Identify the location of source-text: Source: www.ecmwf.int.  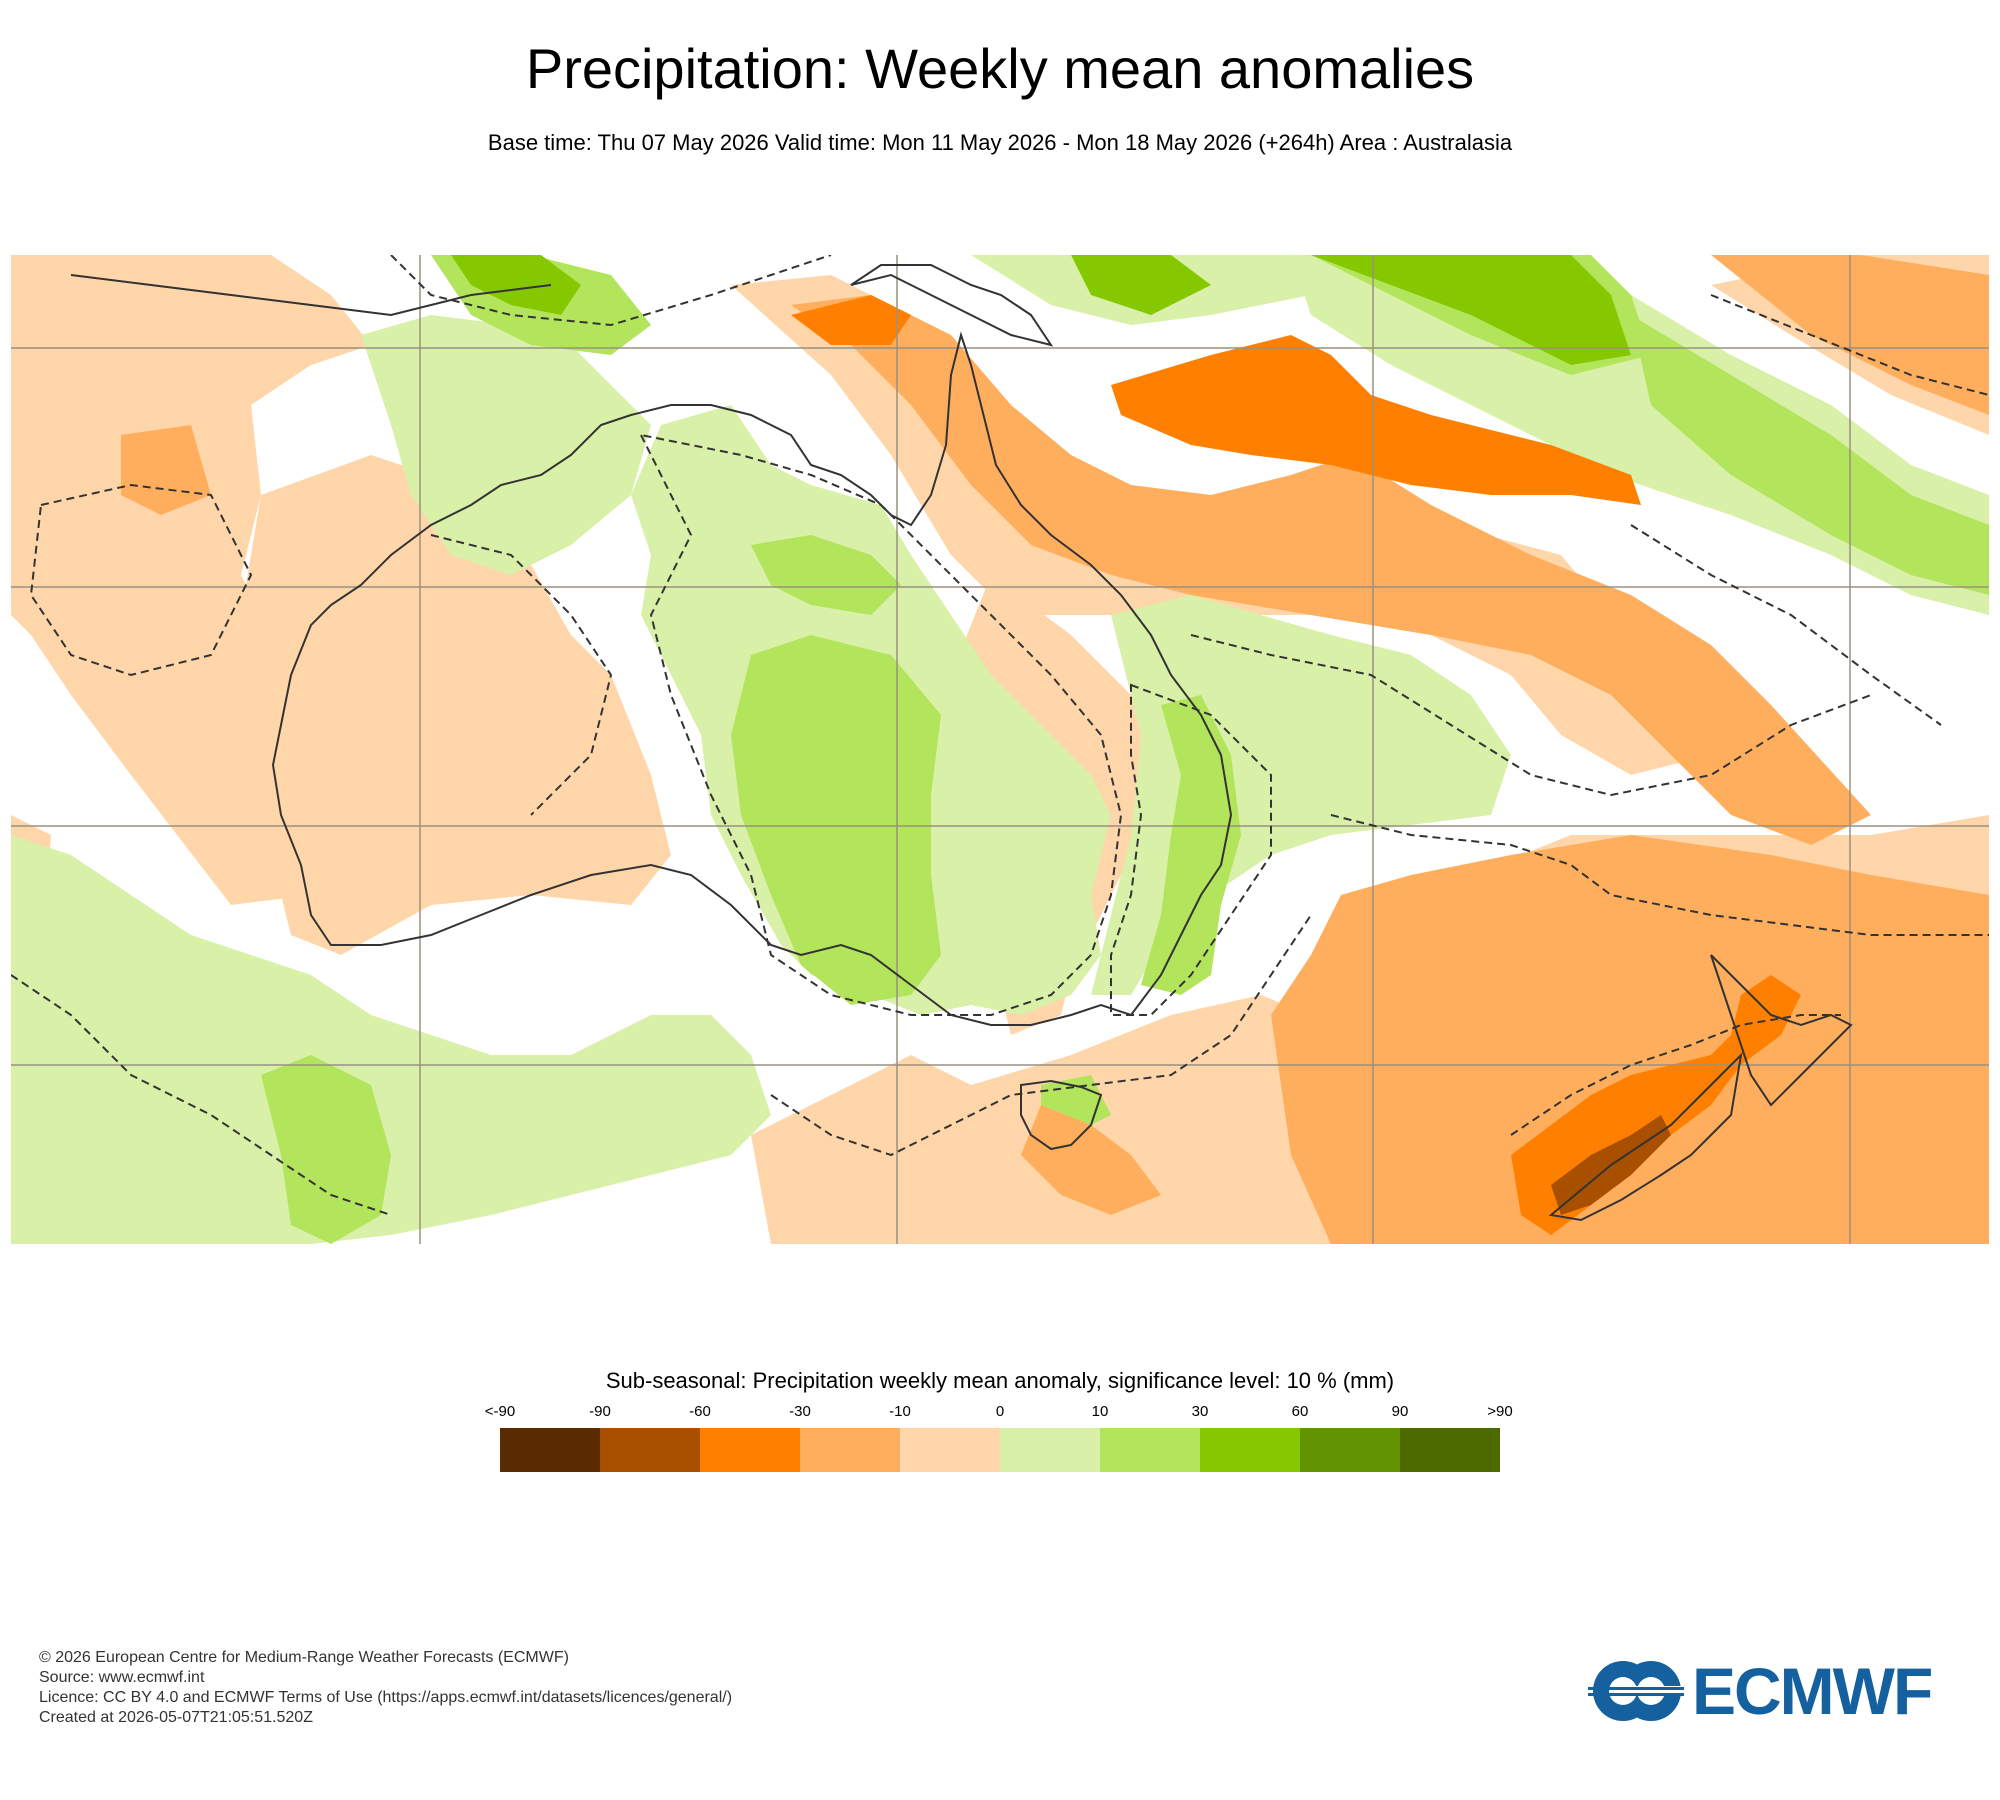
(122, 1677).